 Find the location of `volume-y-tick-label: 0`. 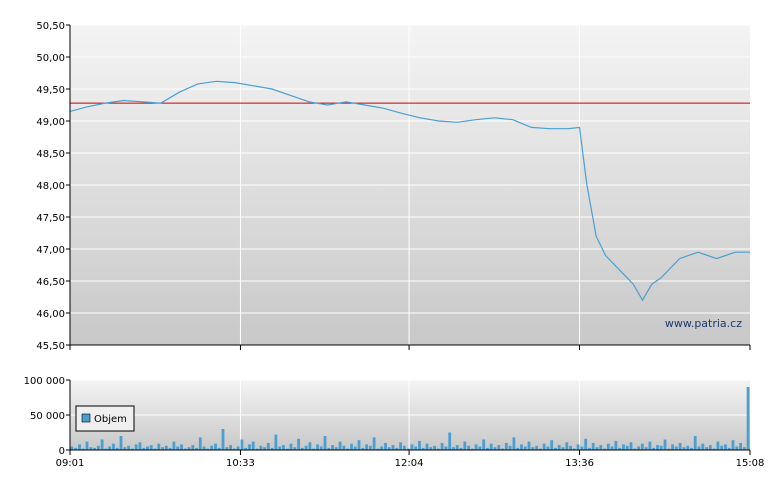

volume-y-tick-label: 0 is located at coordinates (62, 451).